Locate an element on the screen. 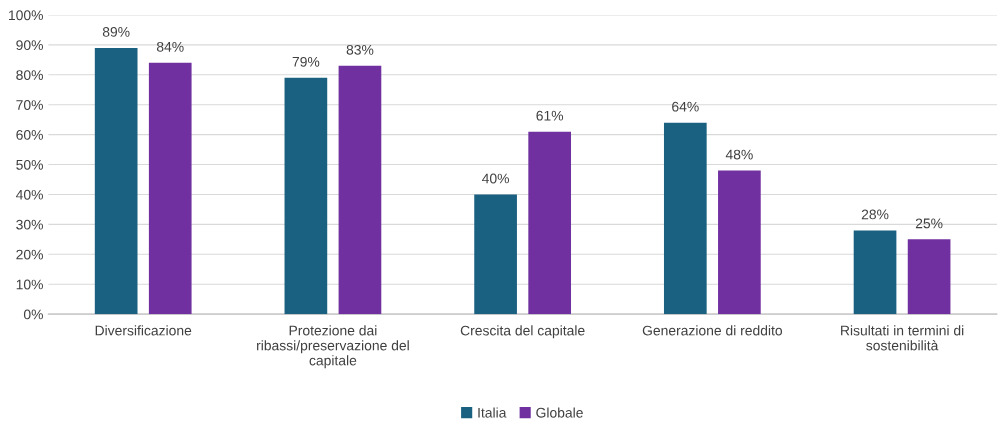 The width and height of the screenshot is (1007, 428). data-label: 28% is located at coordinates (875, 214).